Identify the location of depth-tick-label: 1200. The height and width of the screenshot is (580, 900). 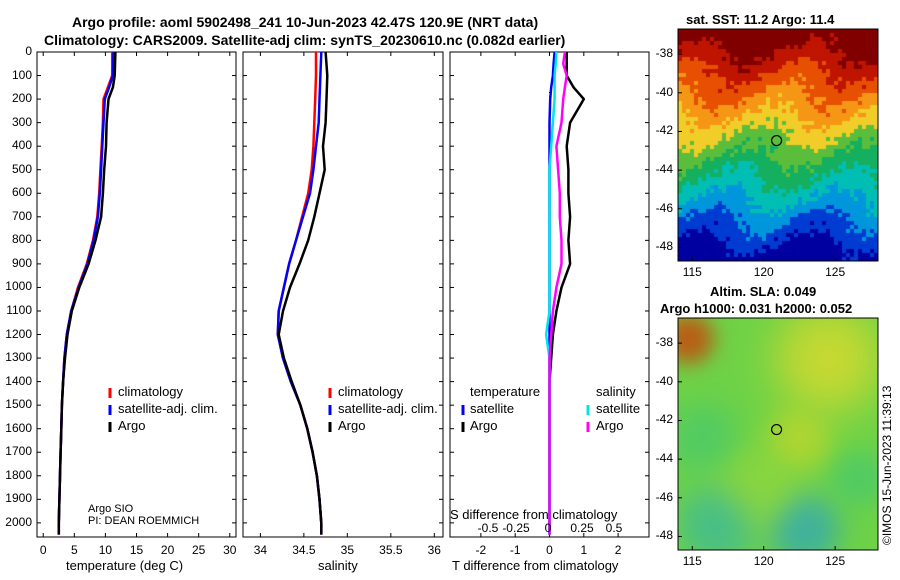
(18, 333).